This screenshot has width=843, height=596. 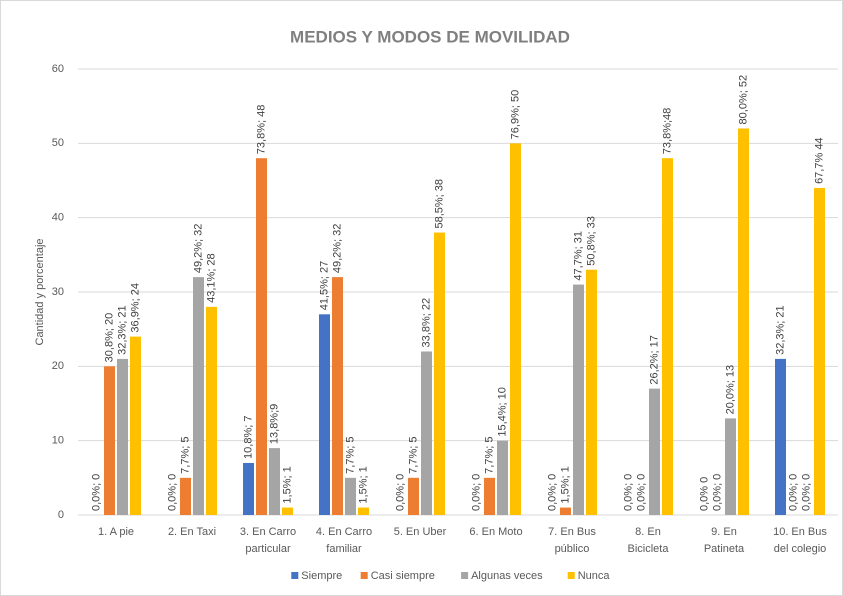 What do you see at coordinates (58, 69) in the screenshot?
I see `y-tick-label: 60` at bounding box center [58, 69].